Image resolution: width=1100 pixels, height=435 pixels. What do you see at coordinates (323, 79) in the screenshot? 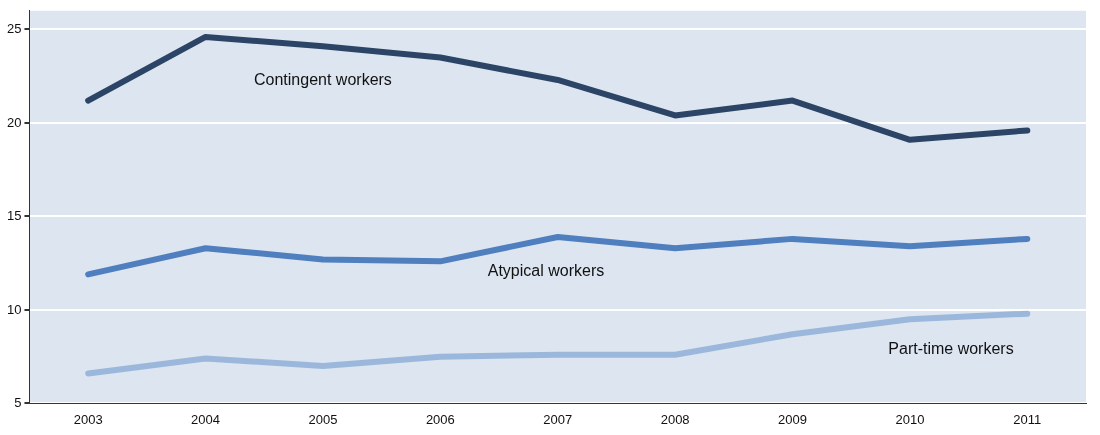
I see `series-label: Contingent workers` at bounding box center [323, 79].